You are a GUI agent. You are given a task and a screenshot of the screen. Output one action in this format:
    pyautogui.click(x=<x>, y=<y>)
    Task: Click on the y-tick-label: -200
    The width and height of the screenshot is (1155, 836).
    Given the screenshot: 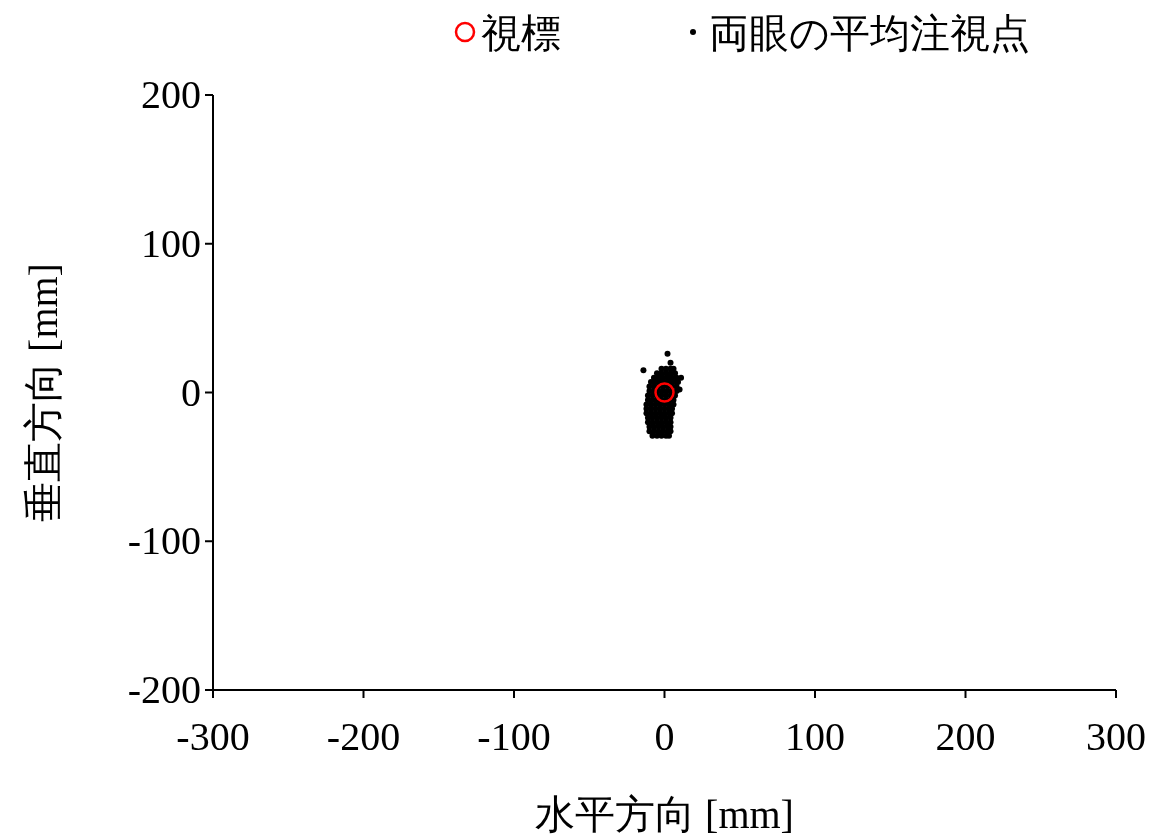 What is the action you would take?
    pyautogui.click(x=164, y=689)
    